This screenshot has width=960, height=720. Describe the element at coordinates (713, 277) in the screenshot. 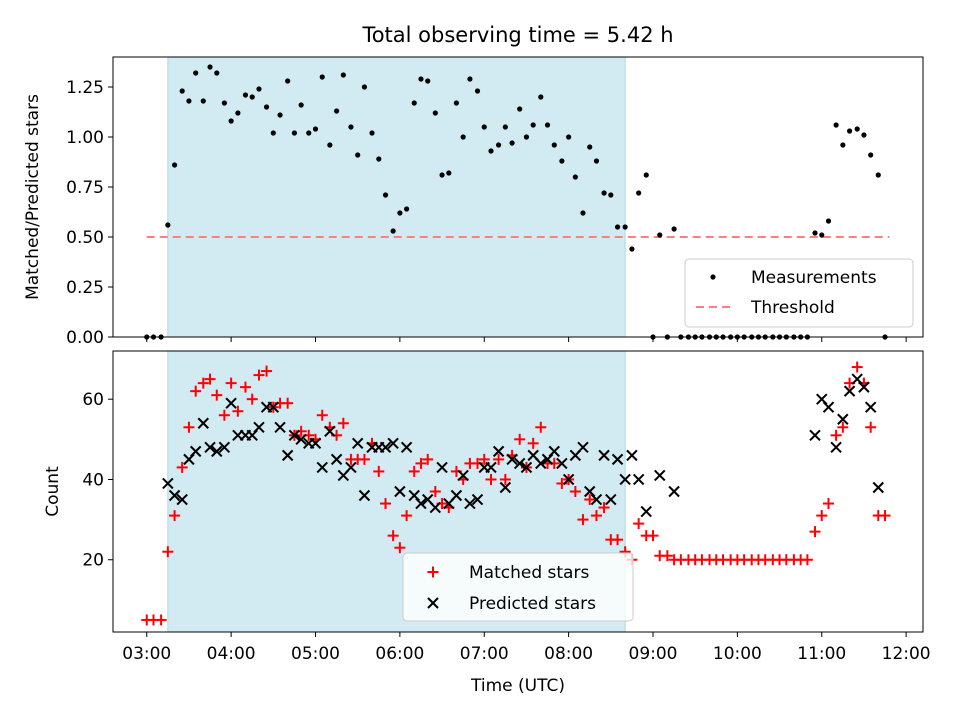

I see `legend-measurement-marker` at that location.